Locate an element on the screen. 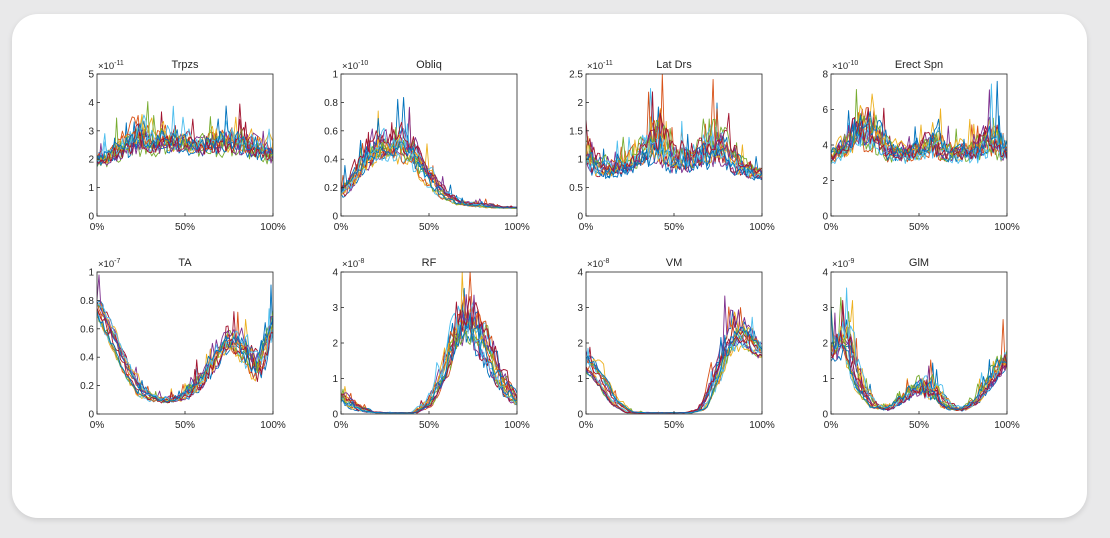 This screenshot has height=538, width=1110. plot-panel-3: 0 2 4 6 8 0% 50% 100% ×10-10 Erect Spn is located at coordinates (920, 146).